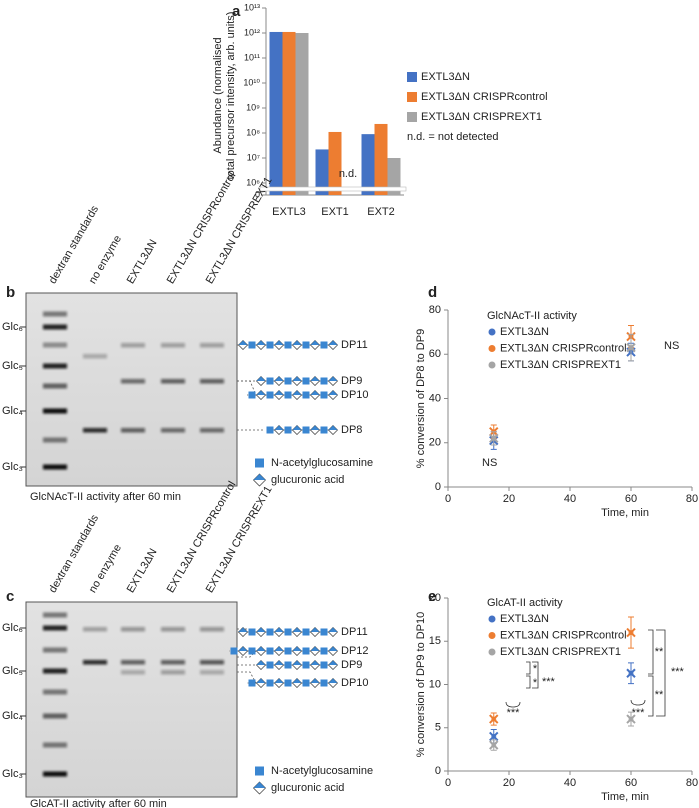 The width and height of the screenshot is (699, 808). I want to click on bar, so click(381, 159).